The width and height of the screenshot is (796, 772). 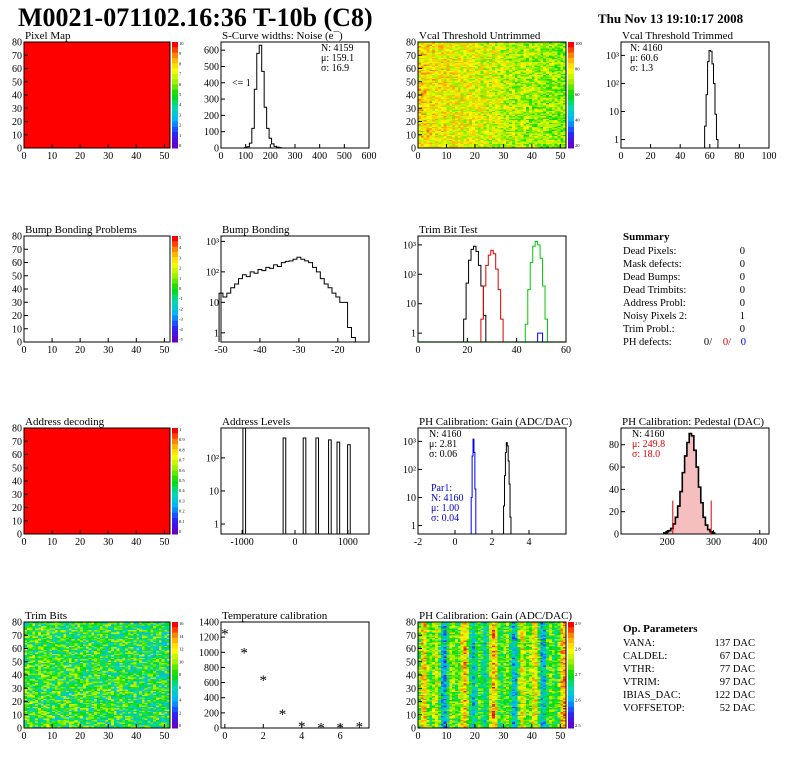 What do you see at coordinates (443, 454) in the screenshot?
I see `ph-gain-stat-sigma: σ: 0.06` at bounding box center [443, 454].